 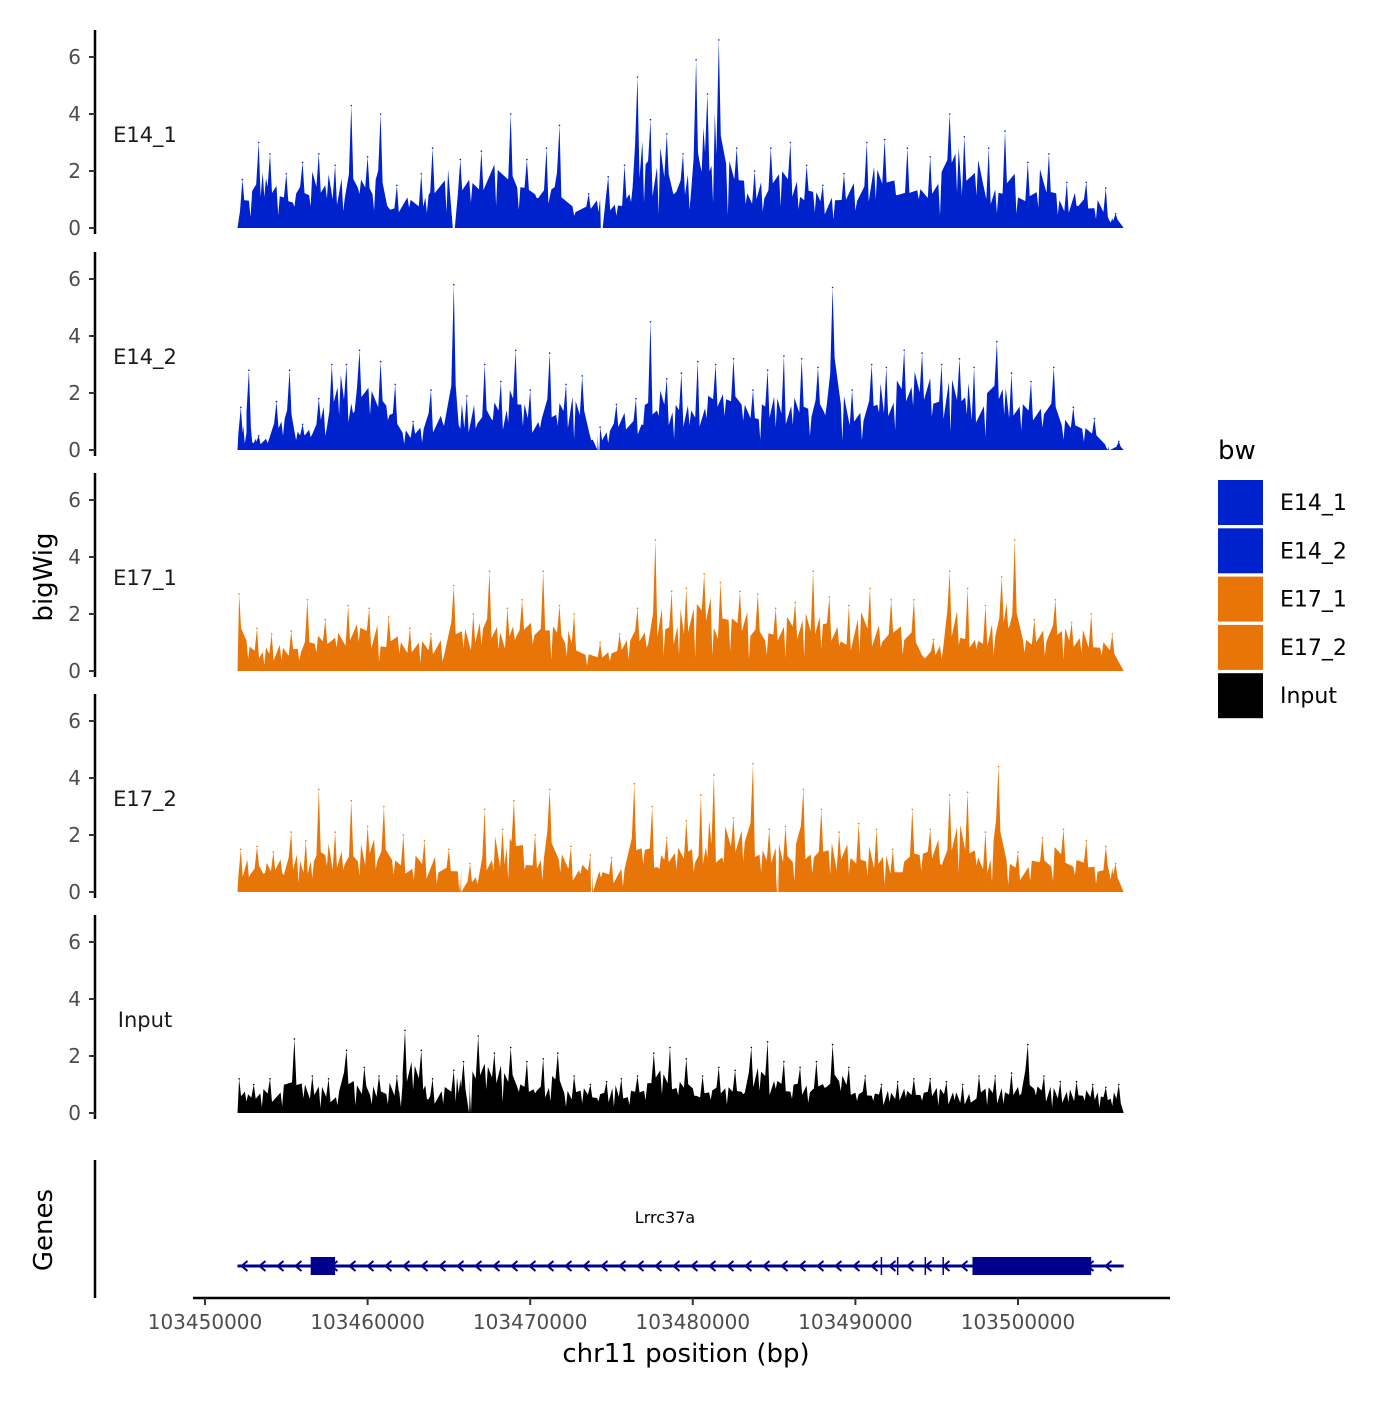 I want to click on x-tick-label: 103470000, so click(x=530, y=1322).